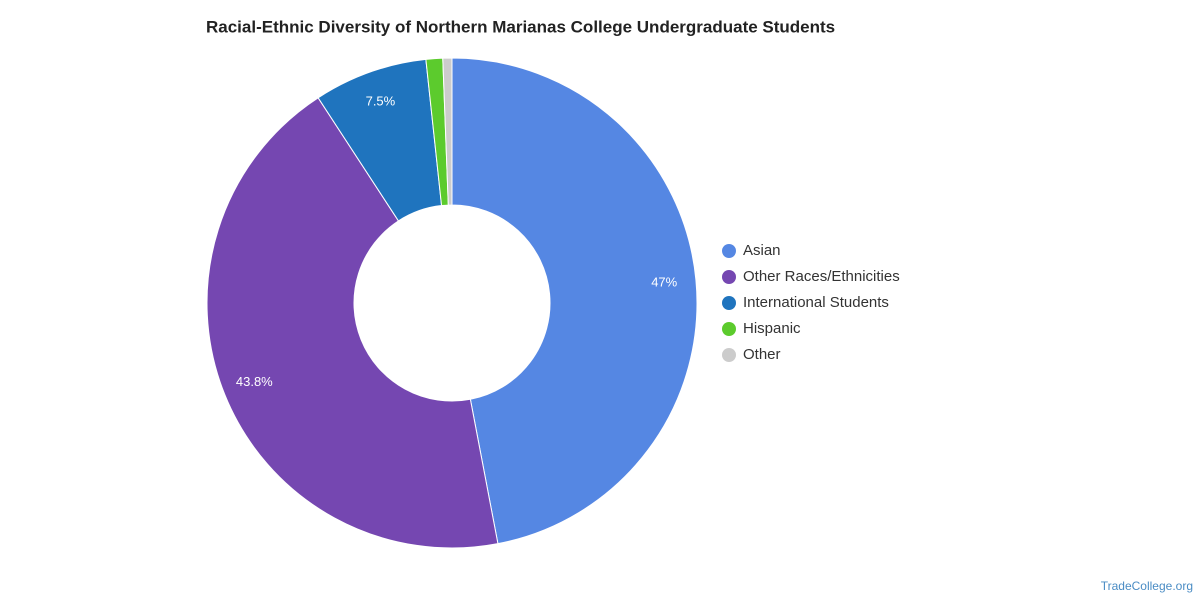  Describe the element at coordinates (447, 131) in the screenshot. I see `donut-slice` at that location.